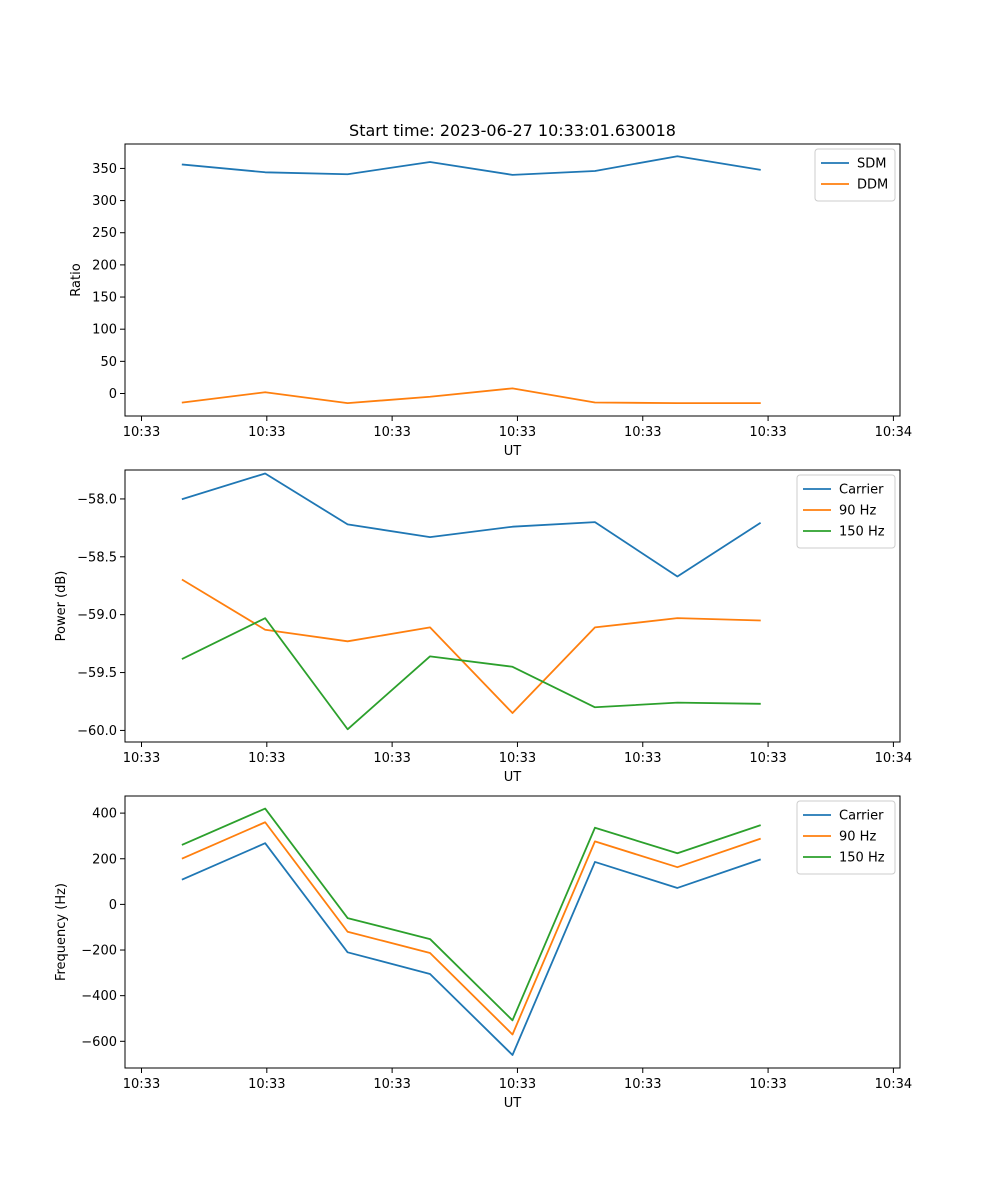 This screenshot has width=1000, height=1200. Describe the element at coordinates (871, 164) in the screenshot. I see `legend-label: SDM` at that location.